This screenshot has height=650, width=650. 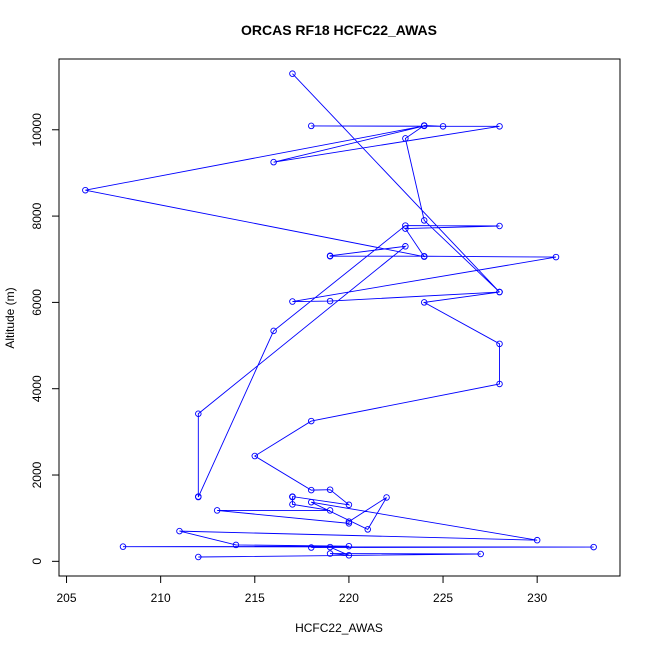 What do you see at coordinates (37, 474) in the screenshot?
I see `y-tick-label: 2000` at bounding box center [37, 474].